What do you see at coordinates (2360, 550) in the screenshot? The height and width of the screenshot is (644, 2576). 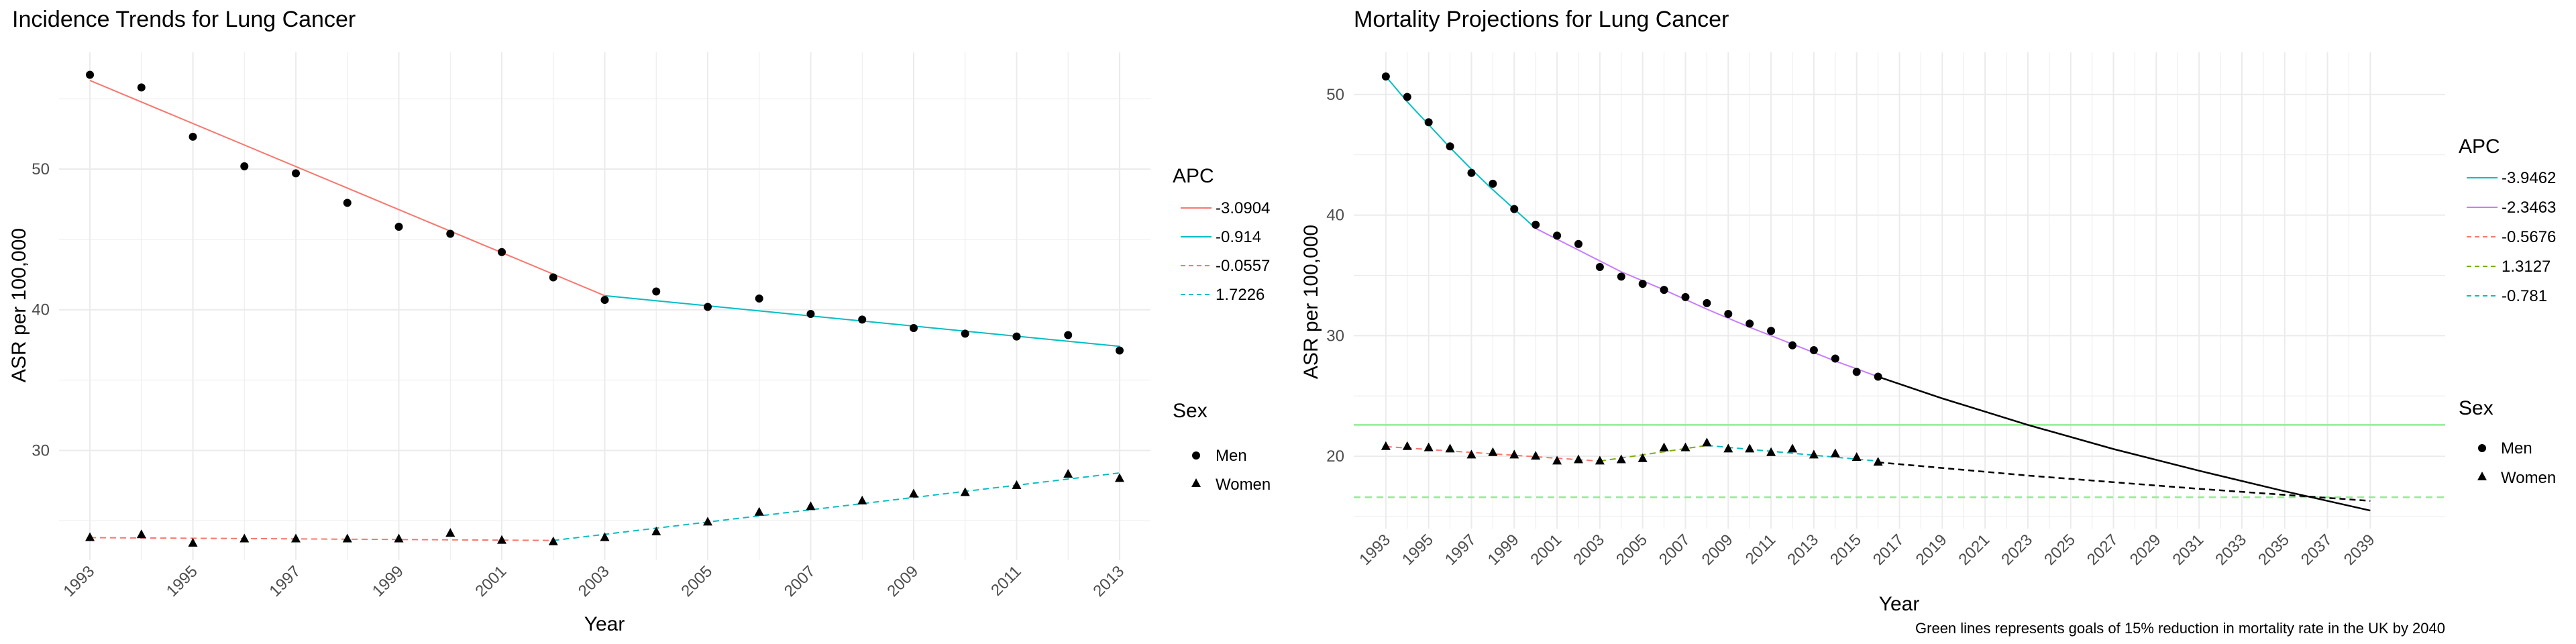 I see `x-tick-label: 2039` at bounding box center [2360, 550].